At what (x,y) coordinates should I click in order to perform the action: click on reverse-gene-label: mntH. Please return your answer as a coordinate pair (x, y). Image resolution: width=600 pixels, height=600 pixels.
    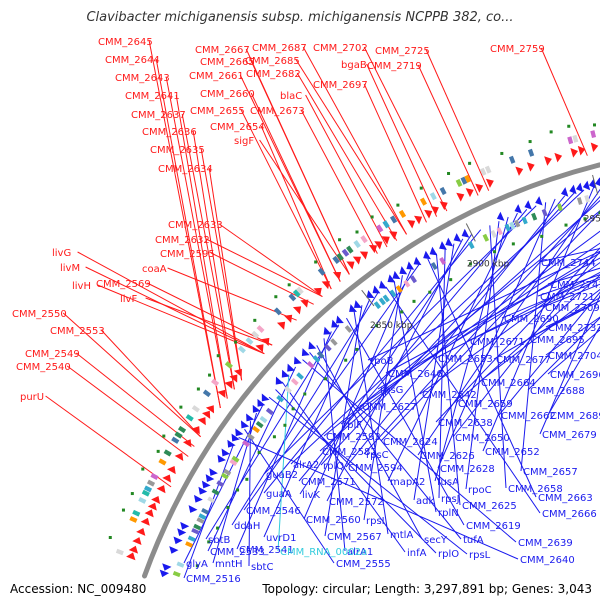
    Looking at the image, I should click on (229, 564).